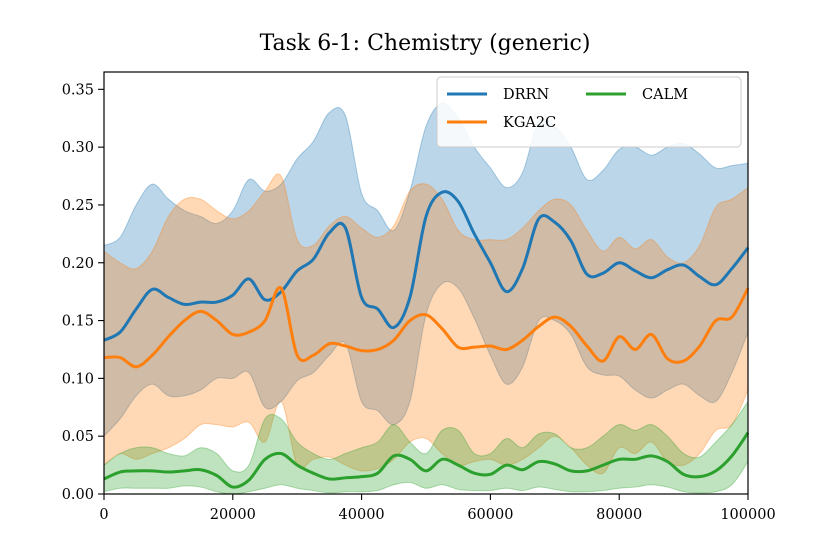 Image resolution: width=830 pixels, height=554 pixels. Describe the element at coordinates (78, 379) in the screenshot. I see `y-tick-label: 0.10` at that location.